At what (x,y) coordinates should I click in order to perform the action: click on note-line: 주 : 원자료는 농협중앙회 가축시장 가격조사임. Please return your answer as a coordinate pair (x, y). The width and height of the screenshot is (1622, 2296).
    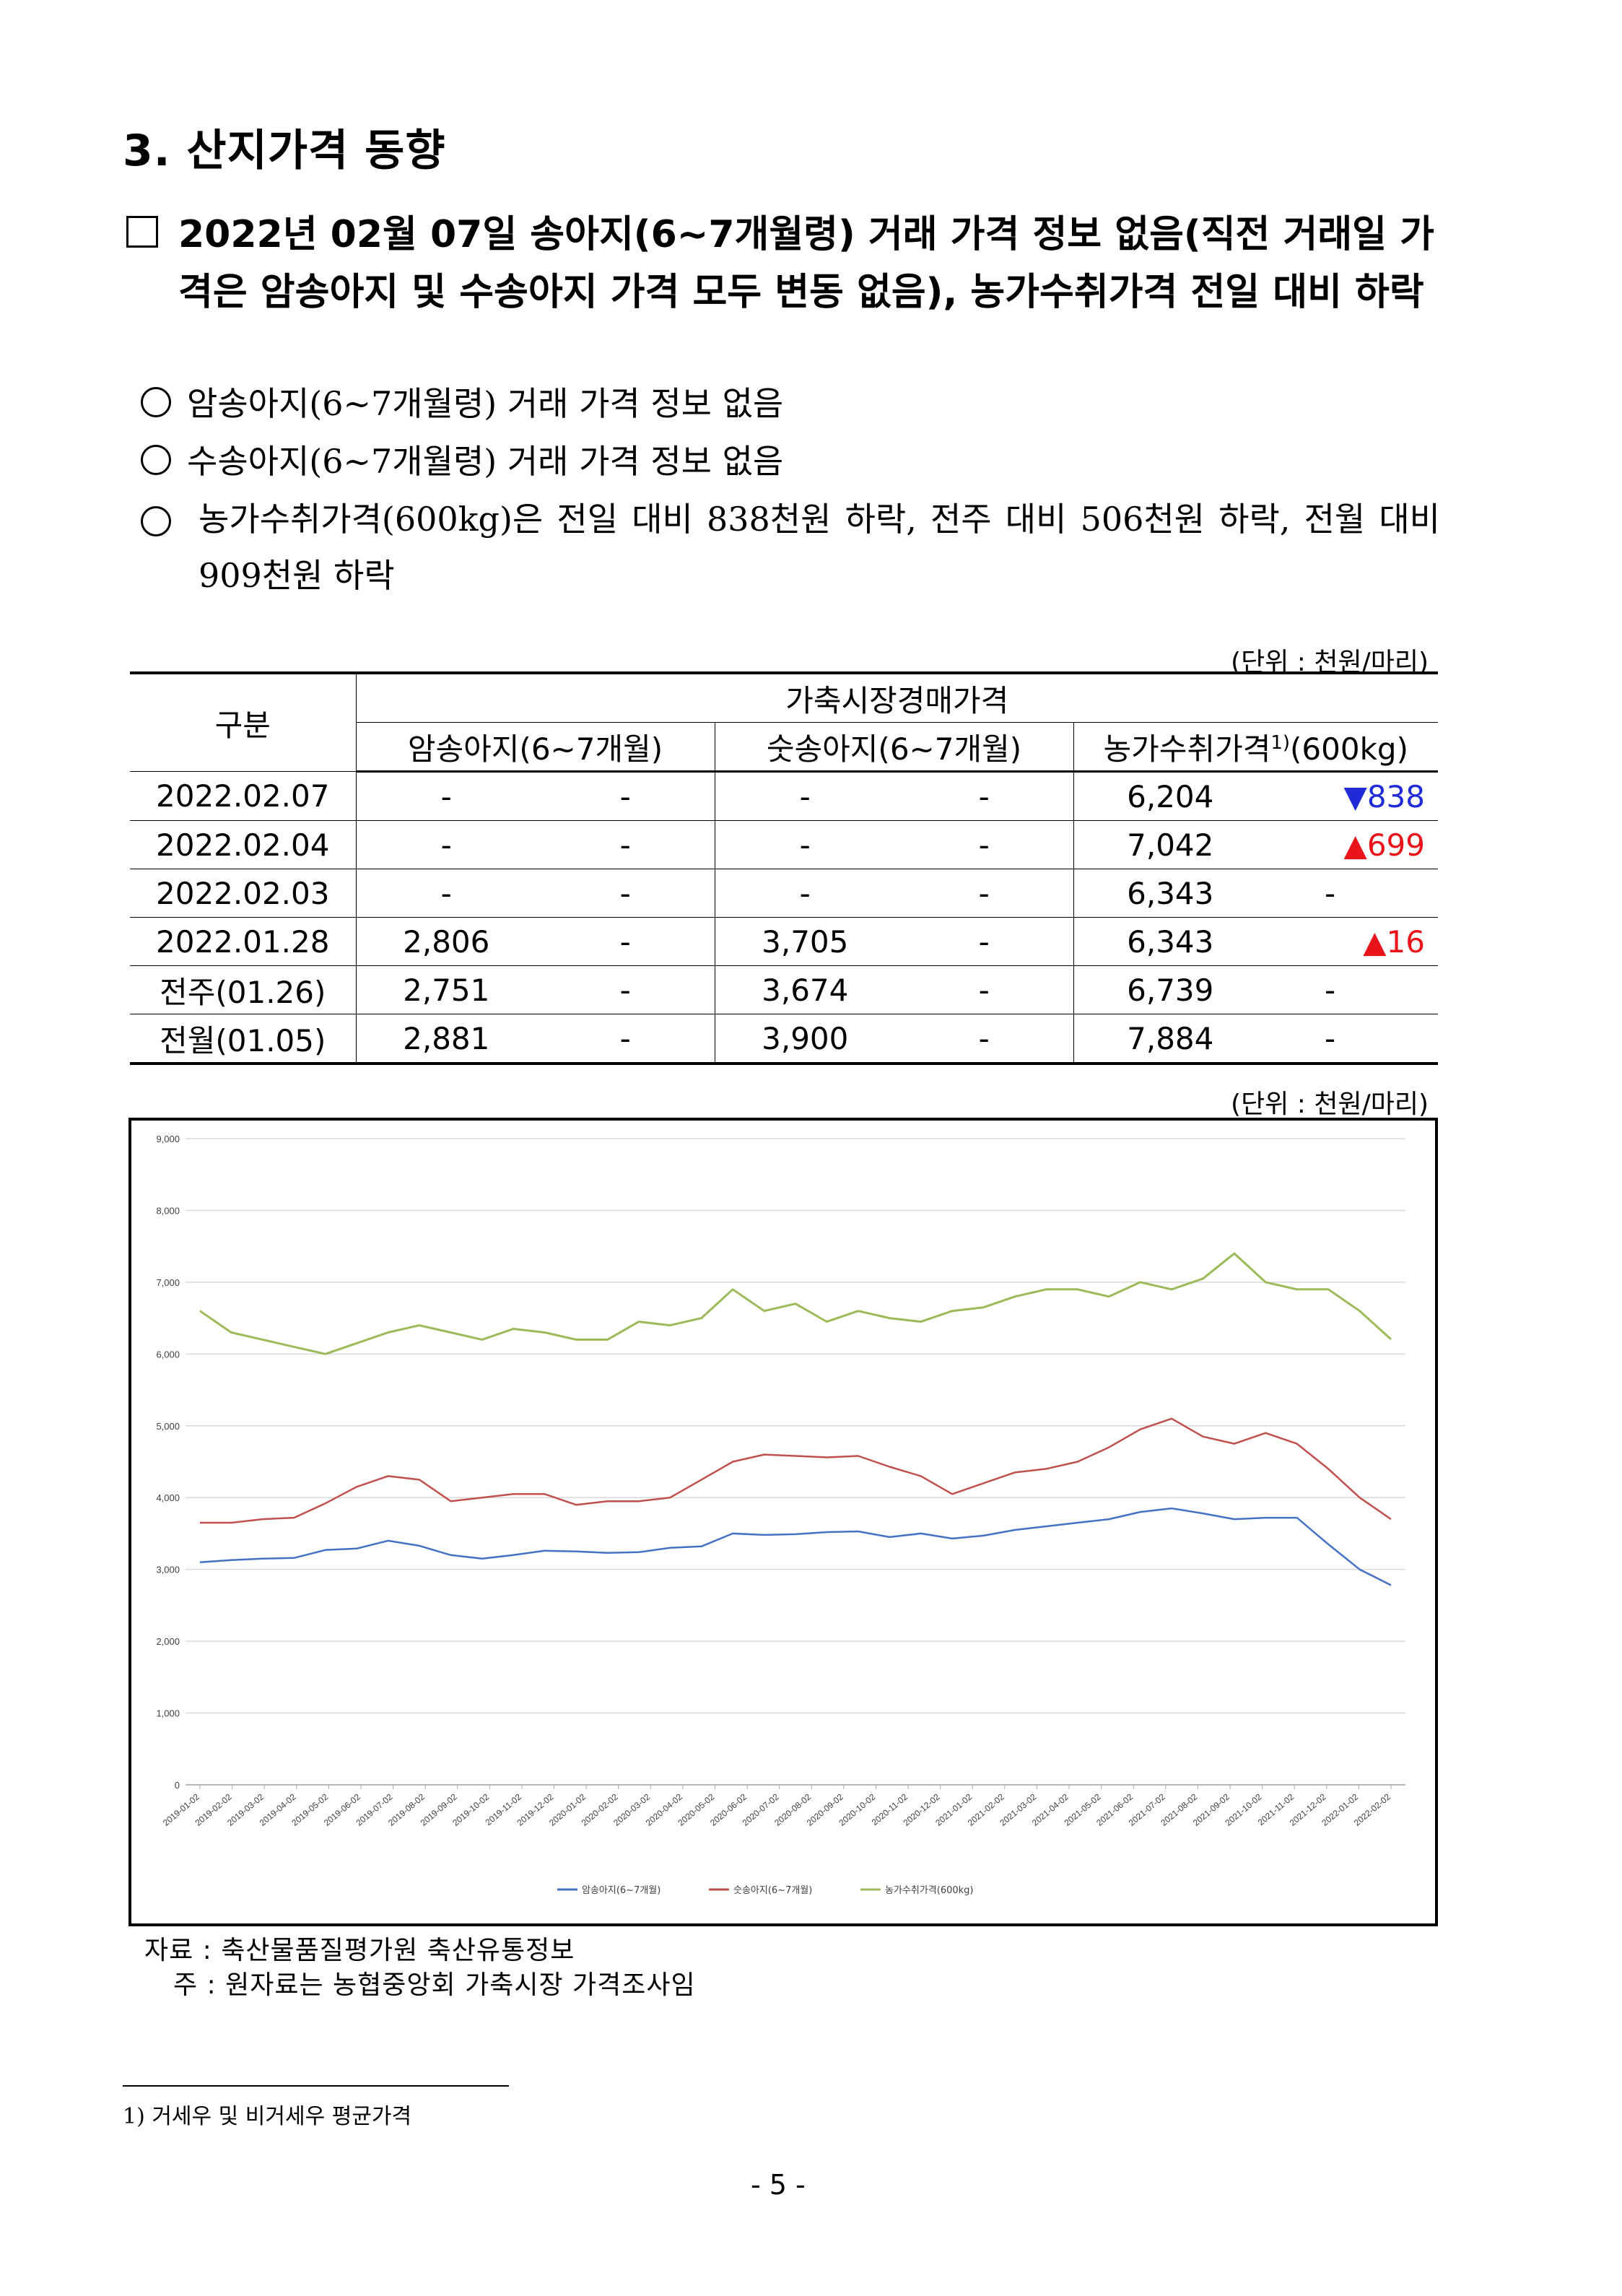
    Looking at the image, I should click on (434, 1985).